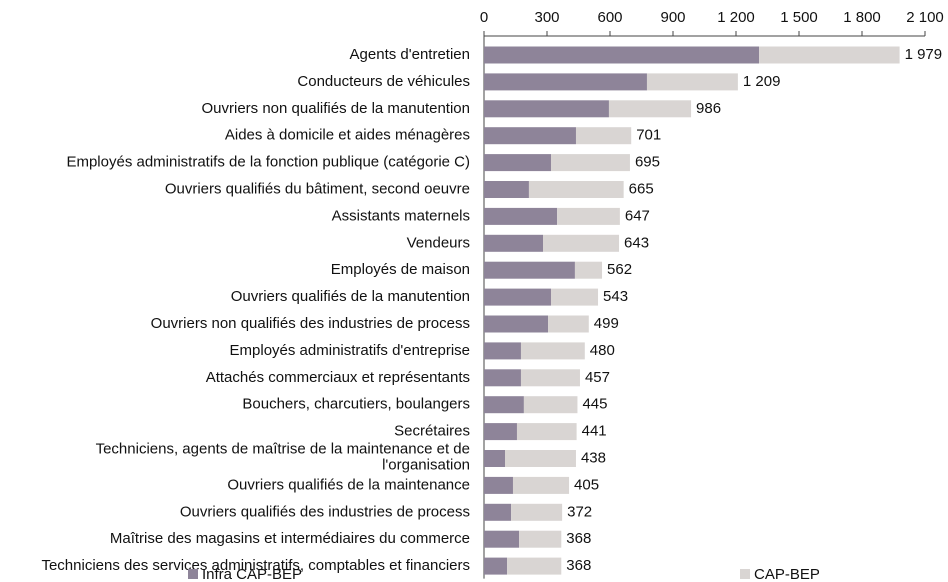  I want to click on x-tick-label: 900, so click(672, 17).